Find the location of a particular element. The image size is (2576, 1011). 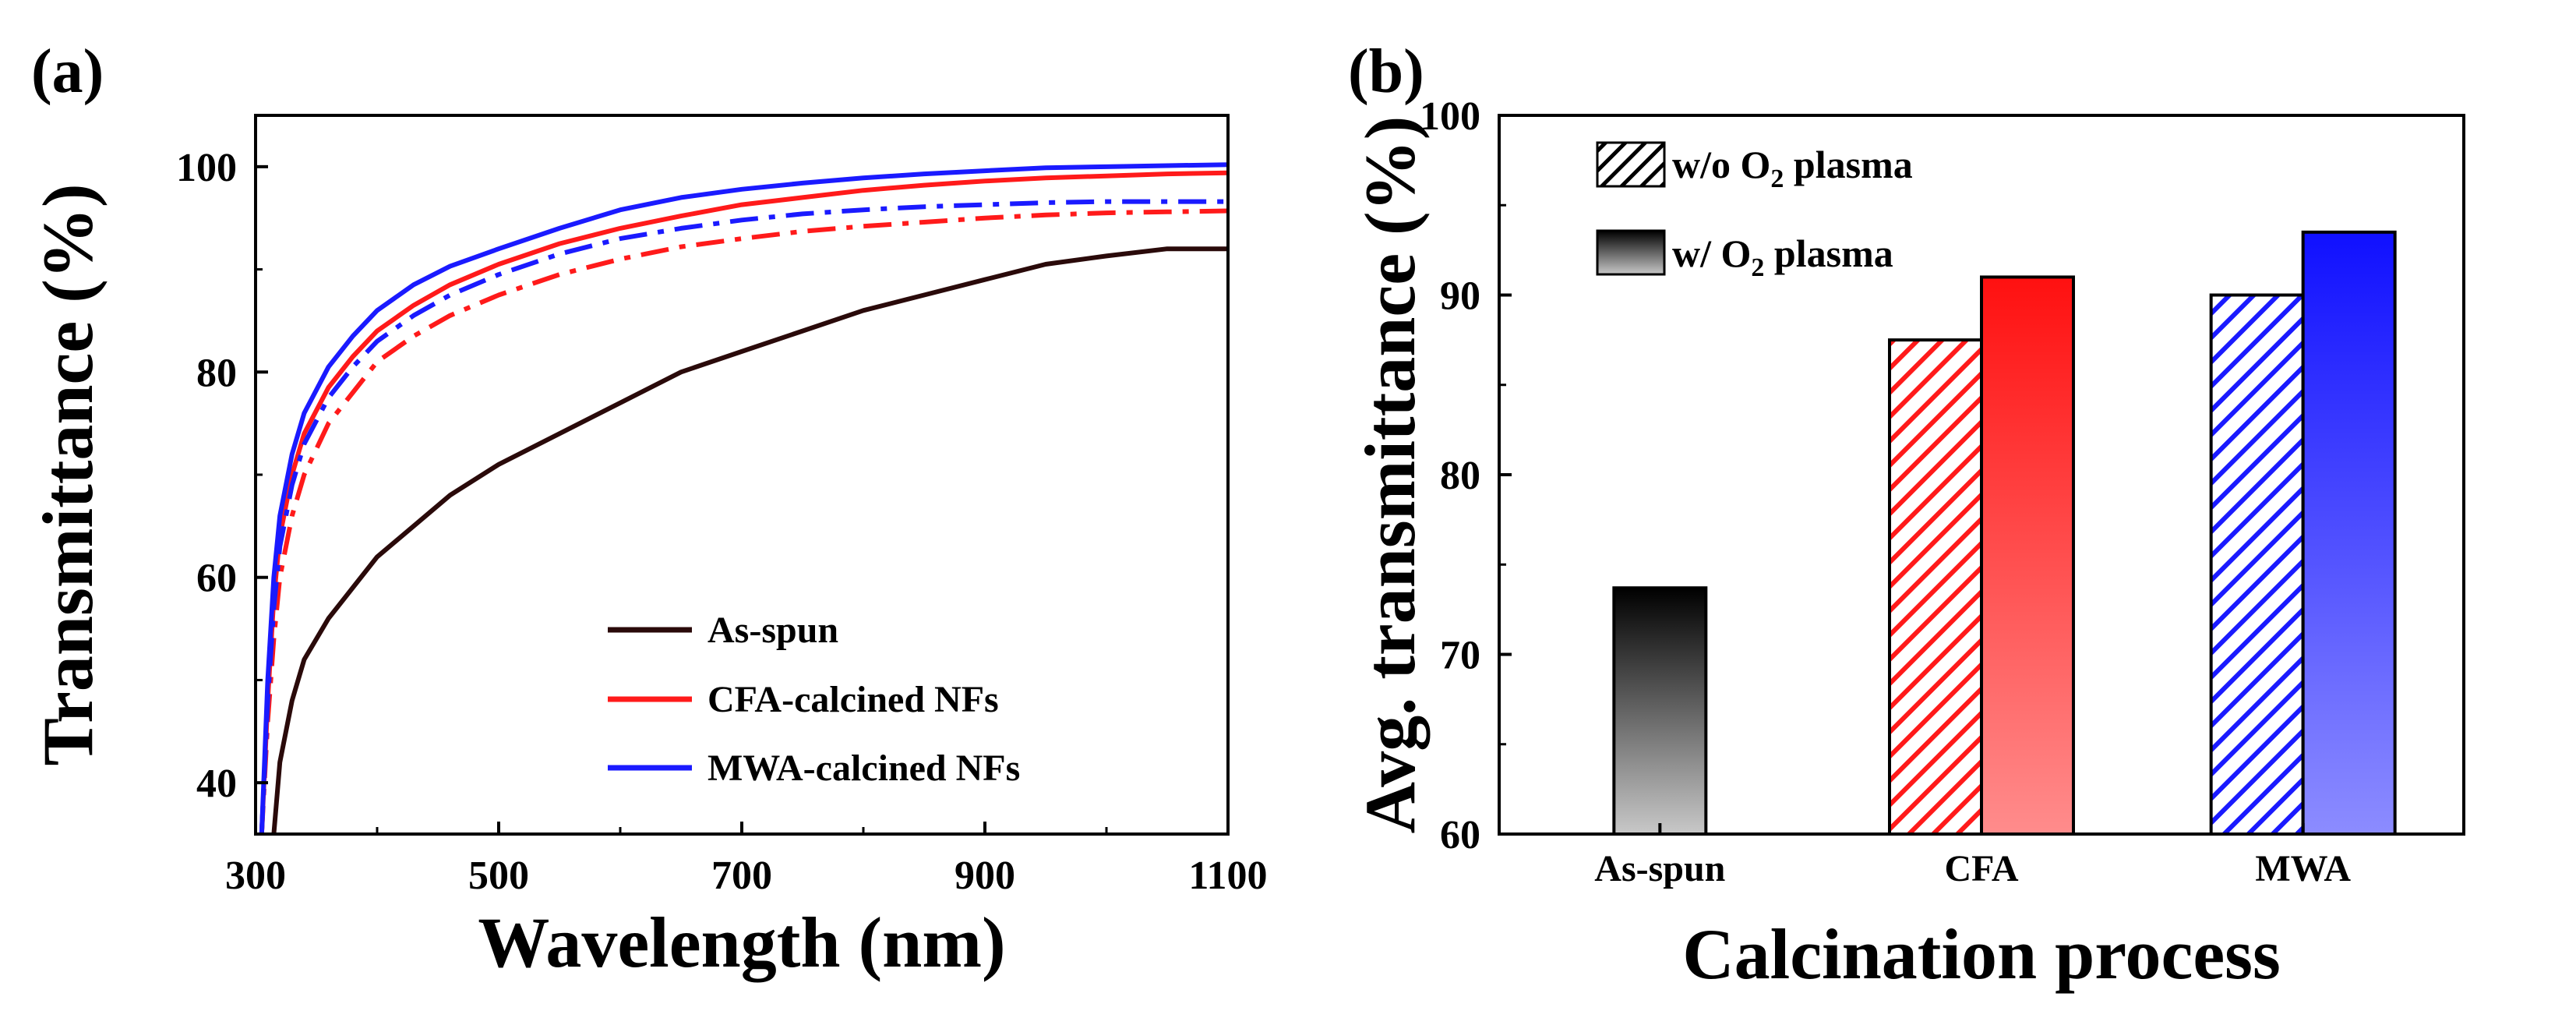

legend-label-as-spun: As-spun is located at coordinates (773, 630).